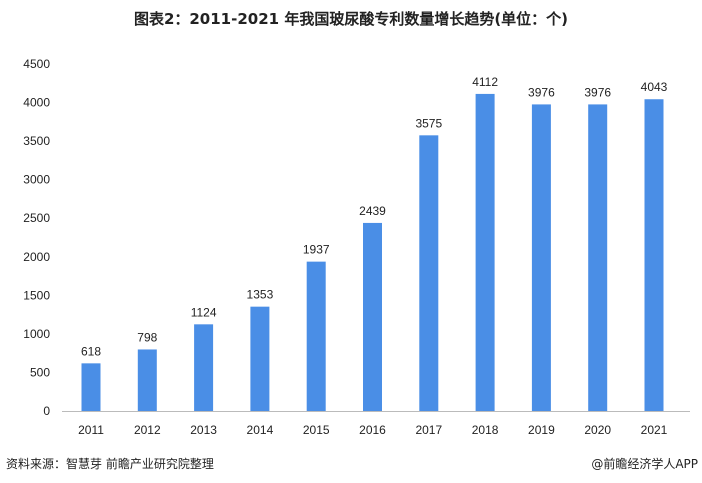 The image size is (702, 483). I want to click on data-label-2021: 4043, so click(654, 87).